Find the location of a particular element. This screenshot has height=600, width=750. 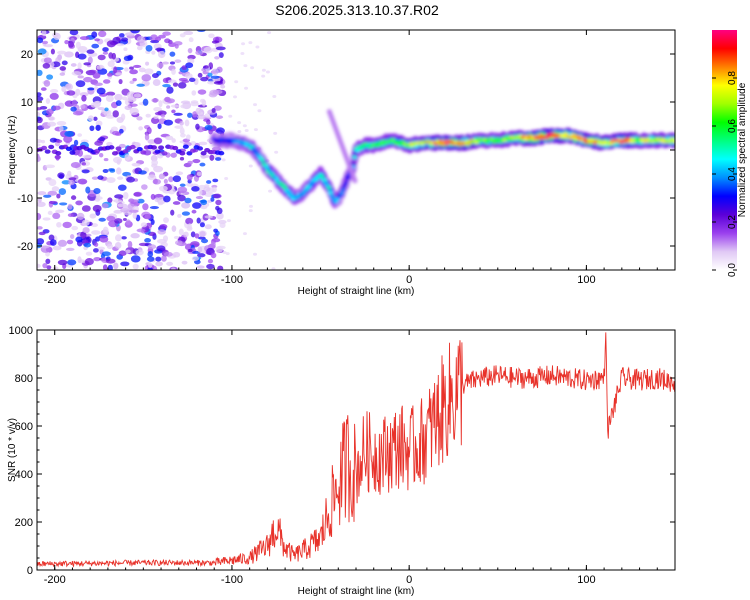

colorbar-tick-label: 0.0 is located at coordinates (732, 270).